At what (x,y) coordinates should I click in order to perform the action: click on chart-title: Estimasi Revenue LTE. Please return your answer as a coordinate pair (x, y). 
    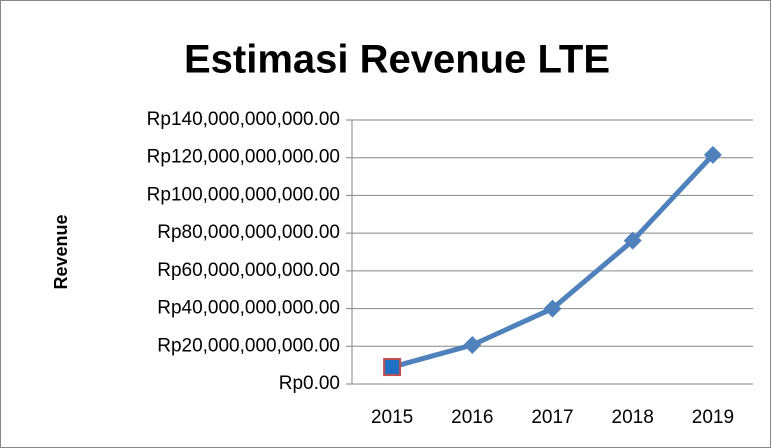
    Looking at the image, I should click on (397, 60).